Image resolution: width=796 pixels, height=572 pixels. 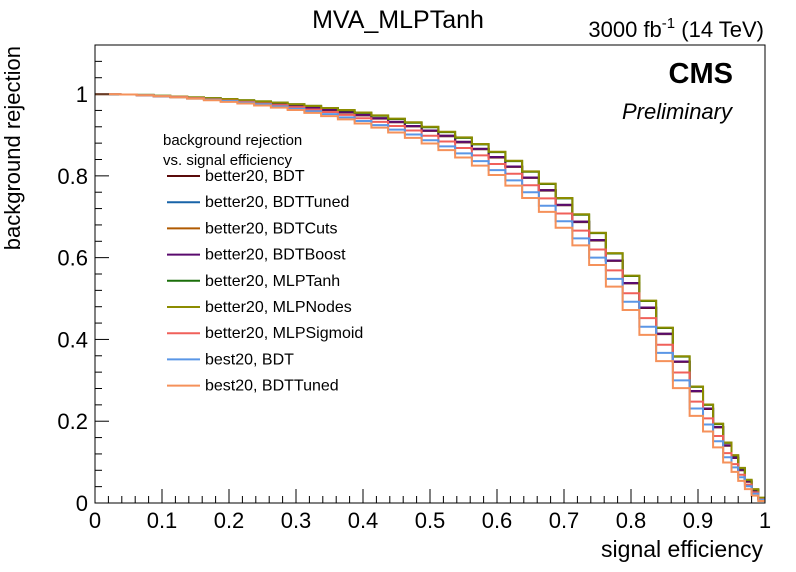 I want to click on y-tick-label: 0.4, so click(x=72, y=339).